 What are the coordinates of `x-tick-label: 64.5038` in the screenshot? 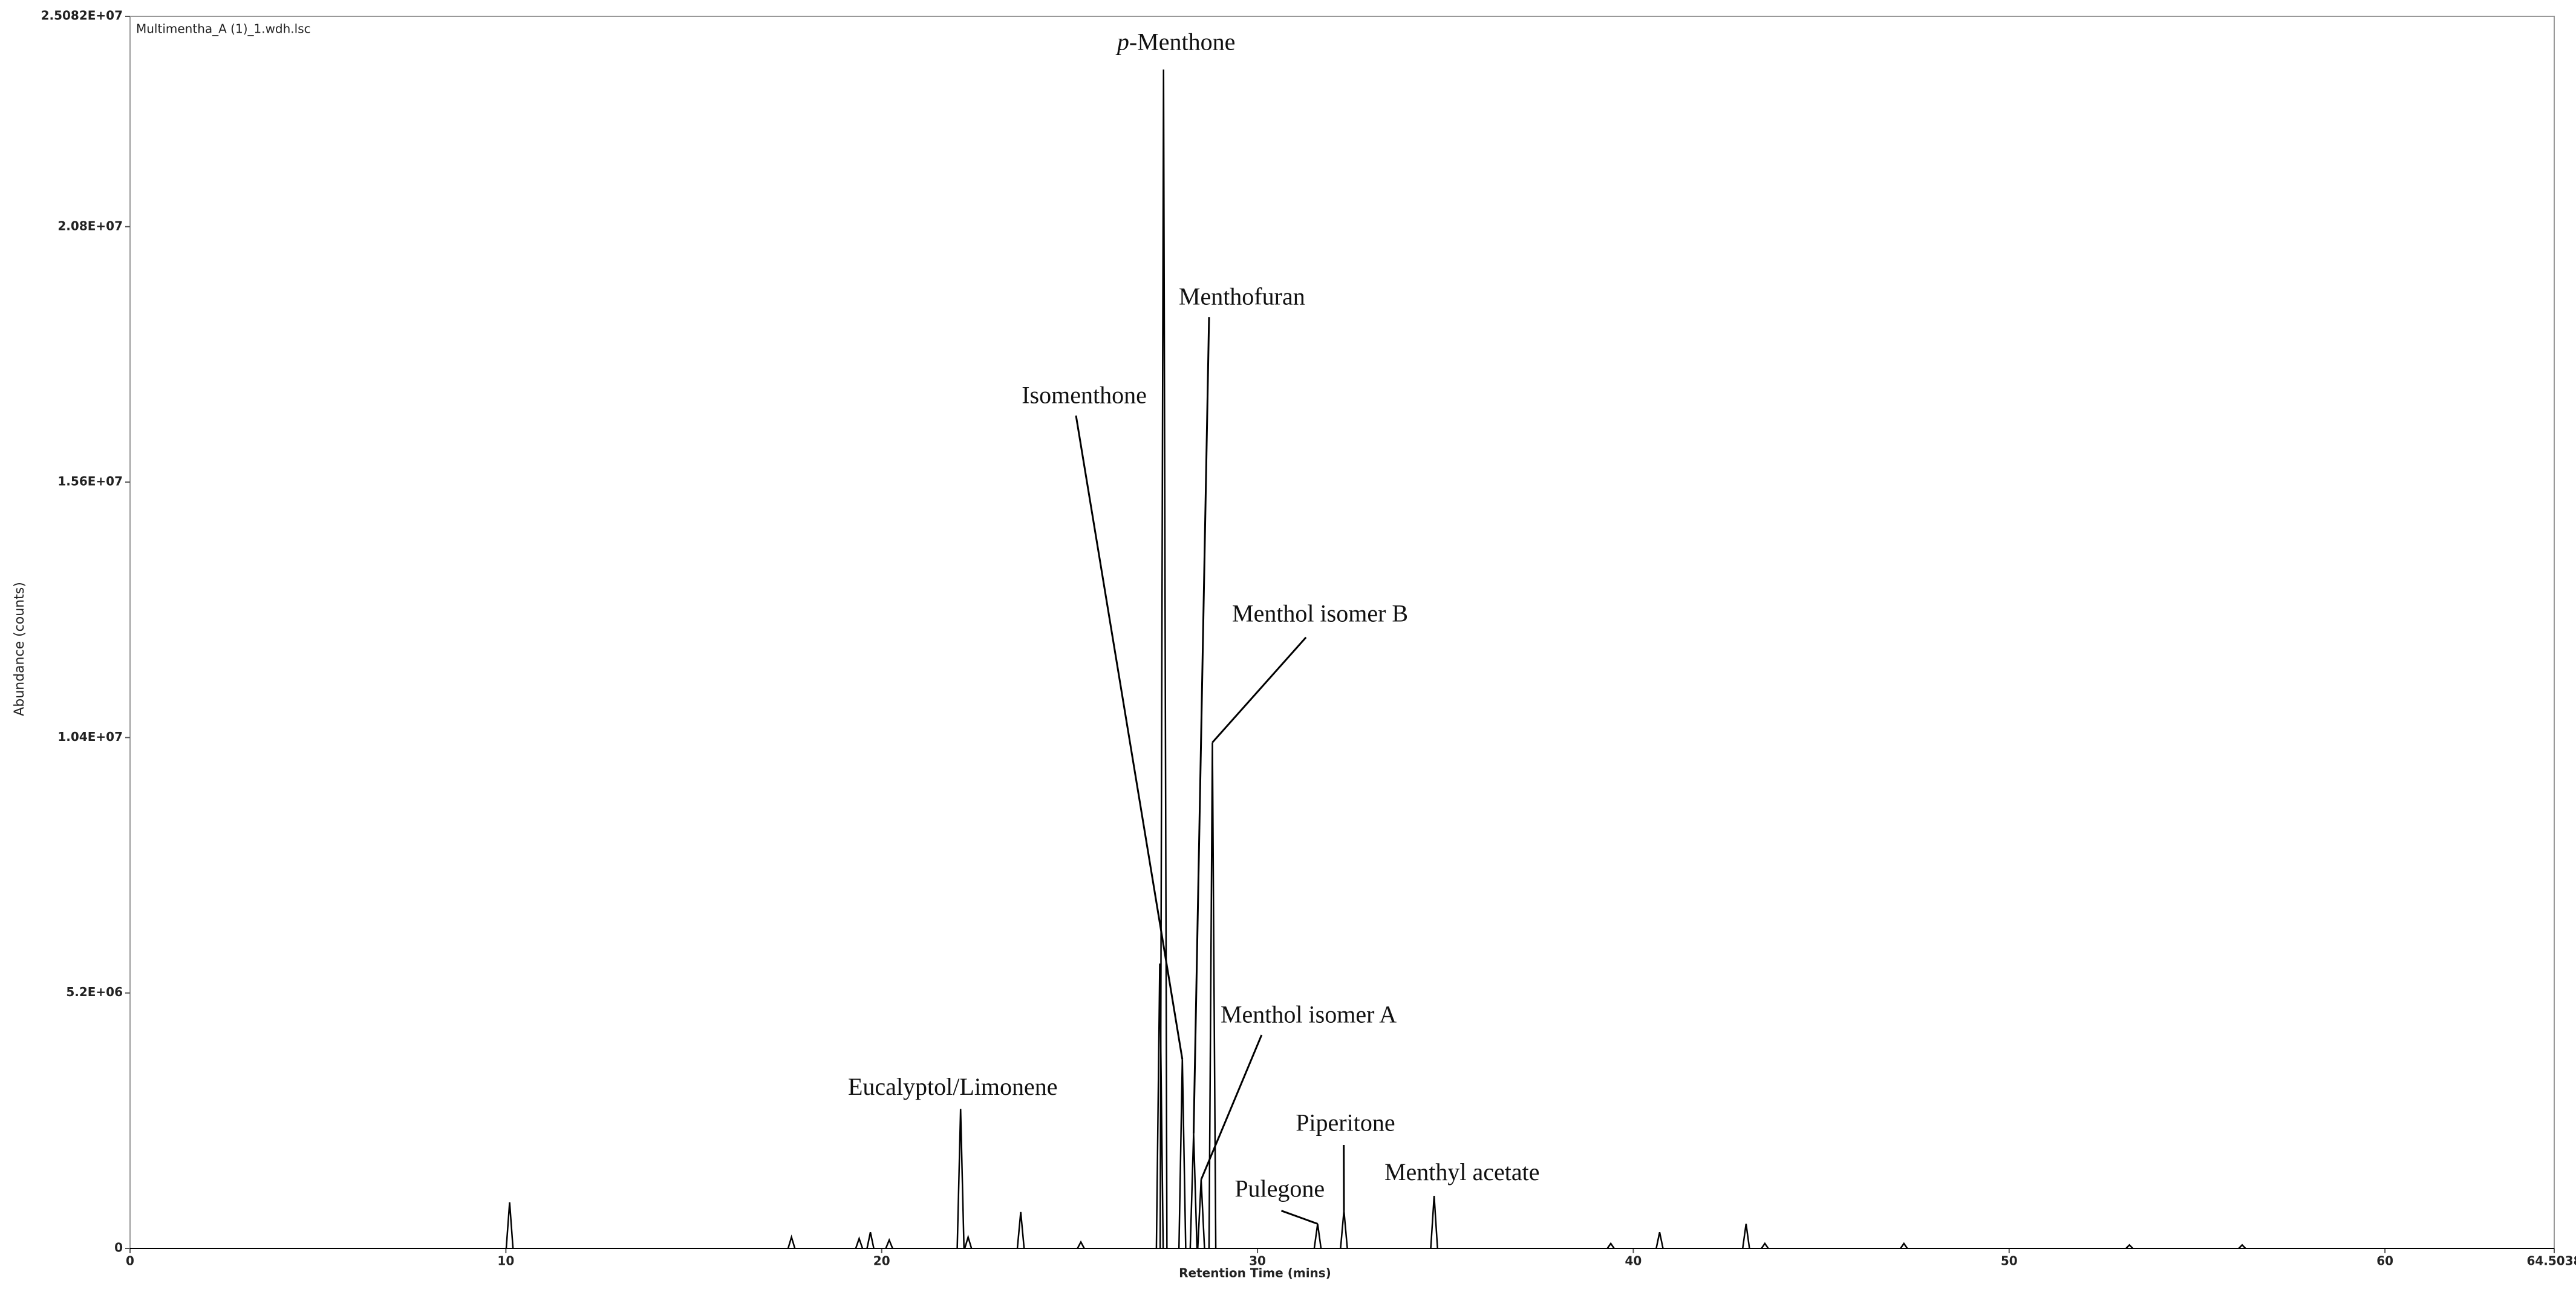 It's located at (2551, 1261).